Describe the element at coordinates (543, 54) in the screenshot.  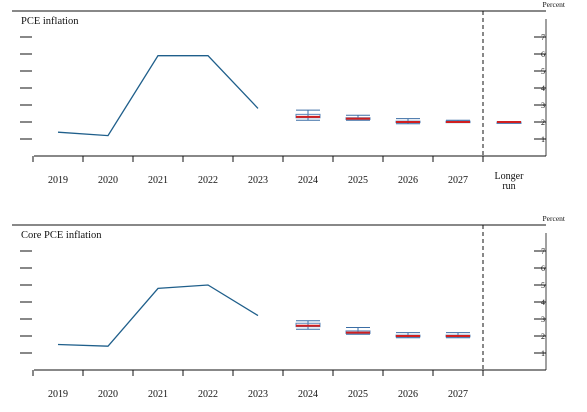
I see `panel1-y-tick-label: 6` at that location.